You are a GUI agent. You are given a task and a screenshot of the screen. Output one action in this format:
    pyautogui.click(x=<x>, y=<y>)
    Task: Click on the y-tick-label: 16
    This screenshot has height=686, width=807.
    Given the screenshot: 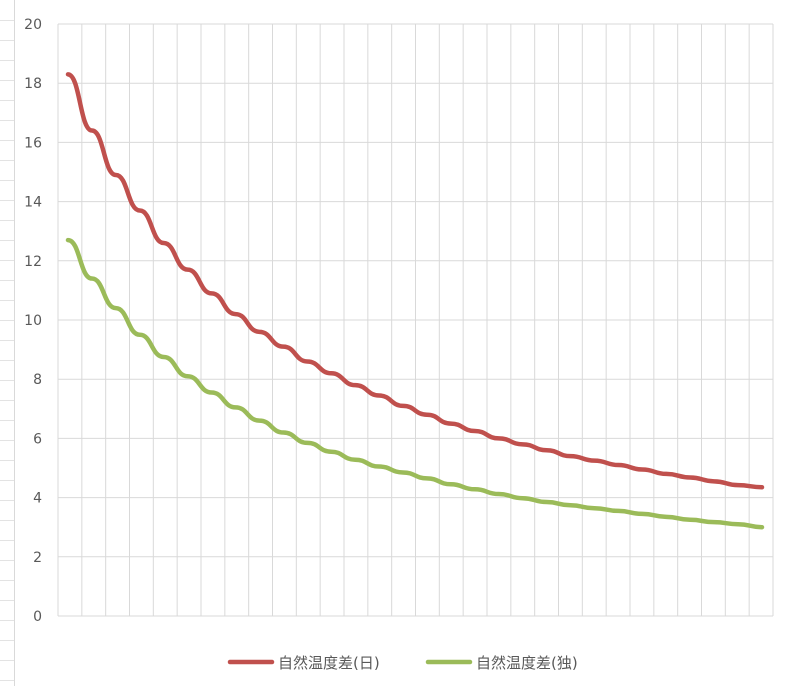 What is the action you would take?
    pyautogui.click(x=33, y=143)
    